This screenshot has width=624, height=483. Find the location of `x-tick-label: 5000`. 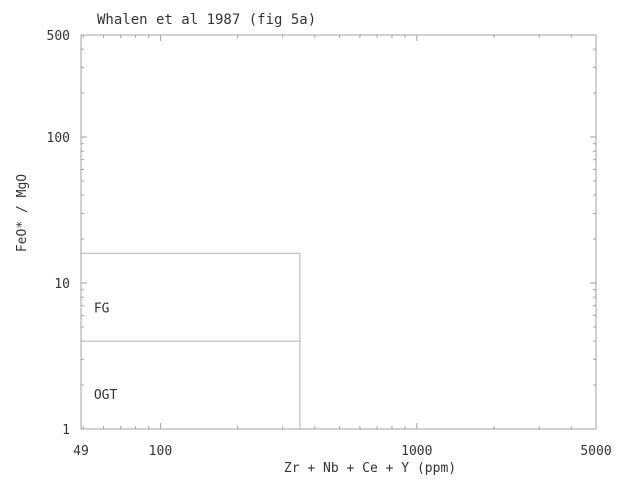

x-tick-label: 5000 is located at coordinates (595, 451).